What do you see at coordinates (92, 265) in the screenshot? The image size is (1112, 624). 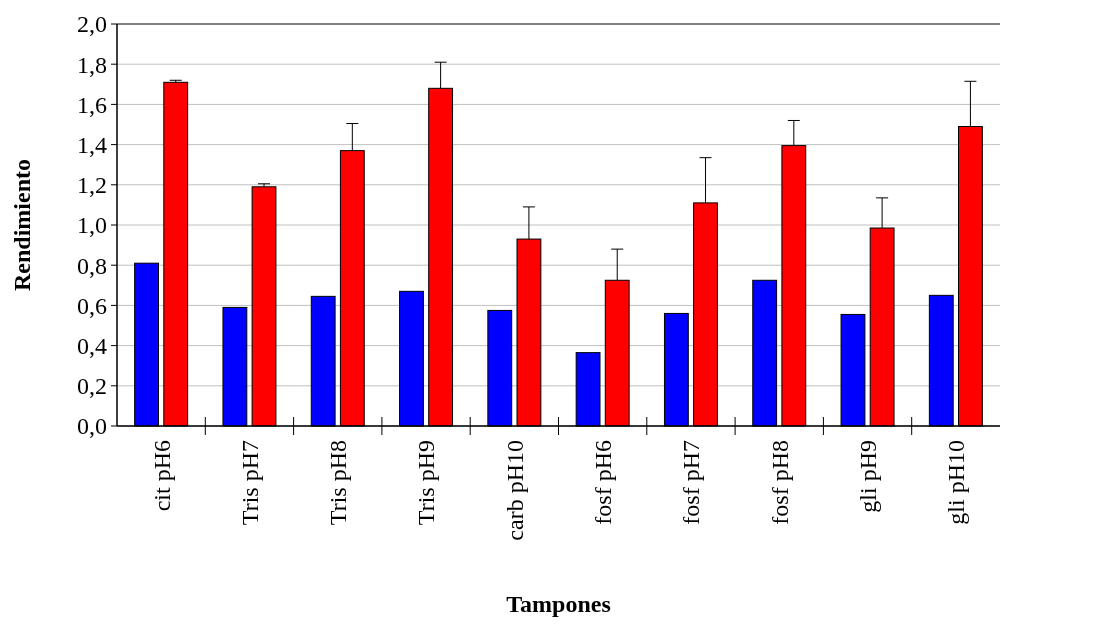 I see `y-tick-label: 0,8` at bounding box center [92, 265].